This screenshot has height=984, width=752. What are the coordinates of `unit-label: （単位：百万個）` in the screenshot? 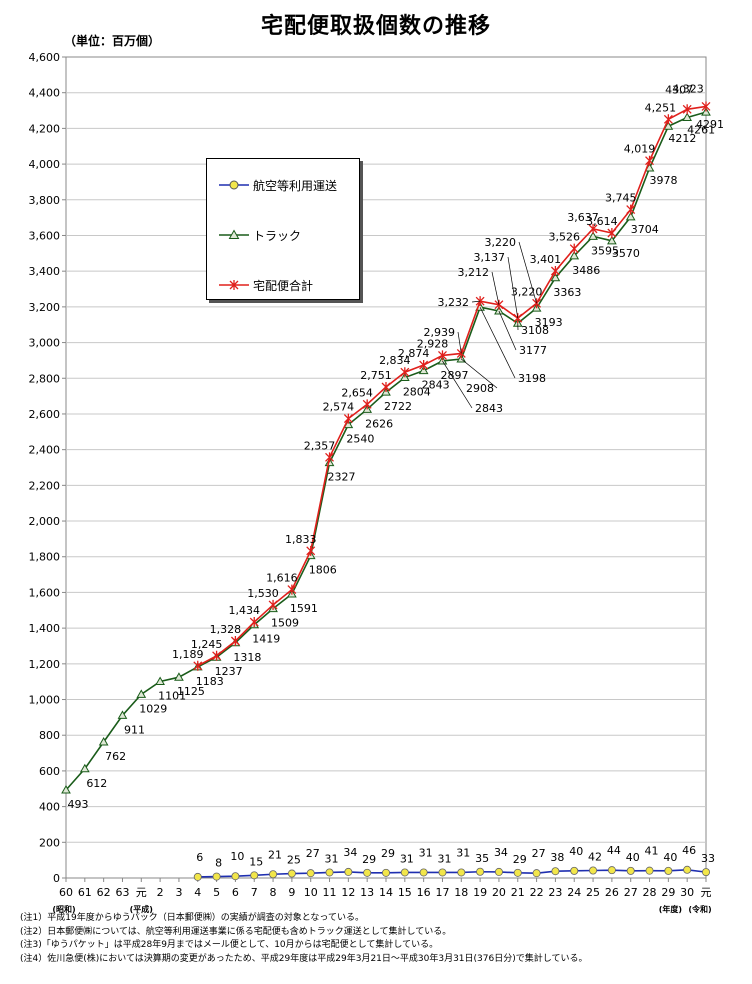 It's located at (112, 41).